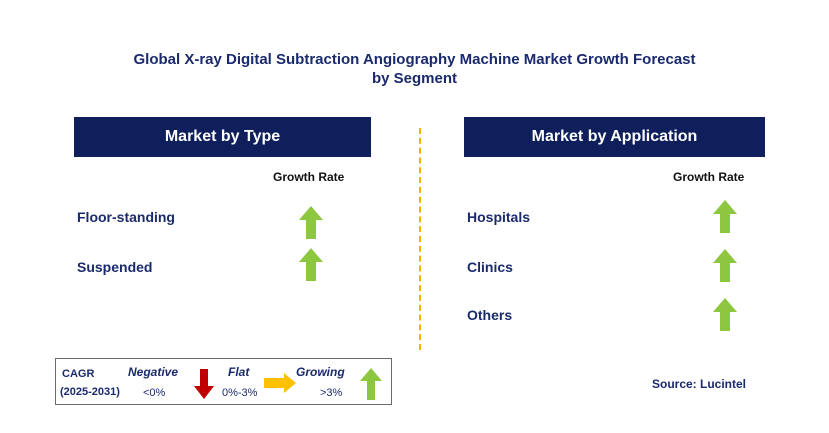  I want to click on legend-growing-label: Growing, so click(320, 372).